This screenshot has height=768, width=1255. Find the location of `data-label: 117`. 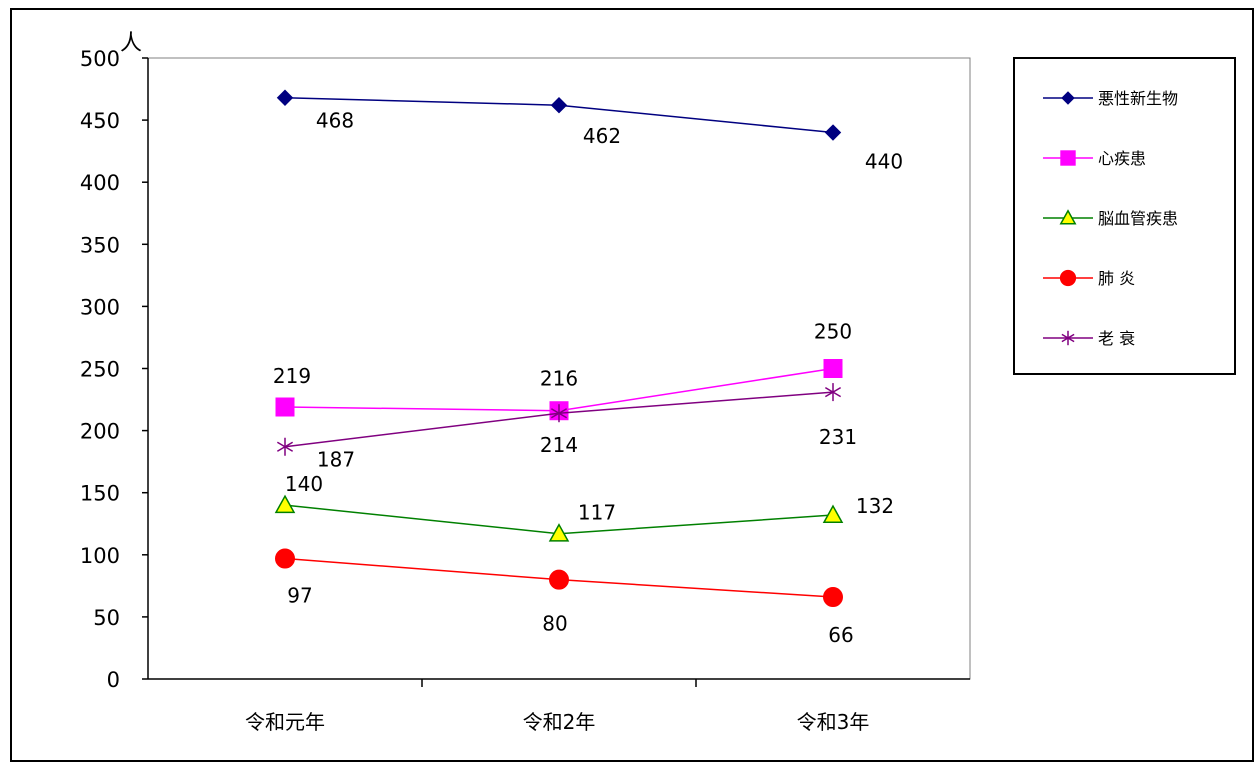

data-label: 117 is located at coordinates (597, 513).